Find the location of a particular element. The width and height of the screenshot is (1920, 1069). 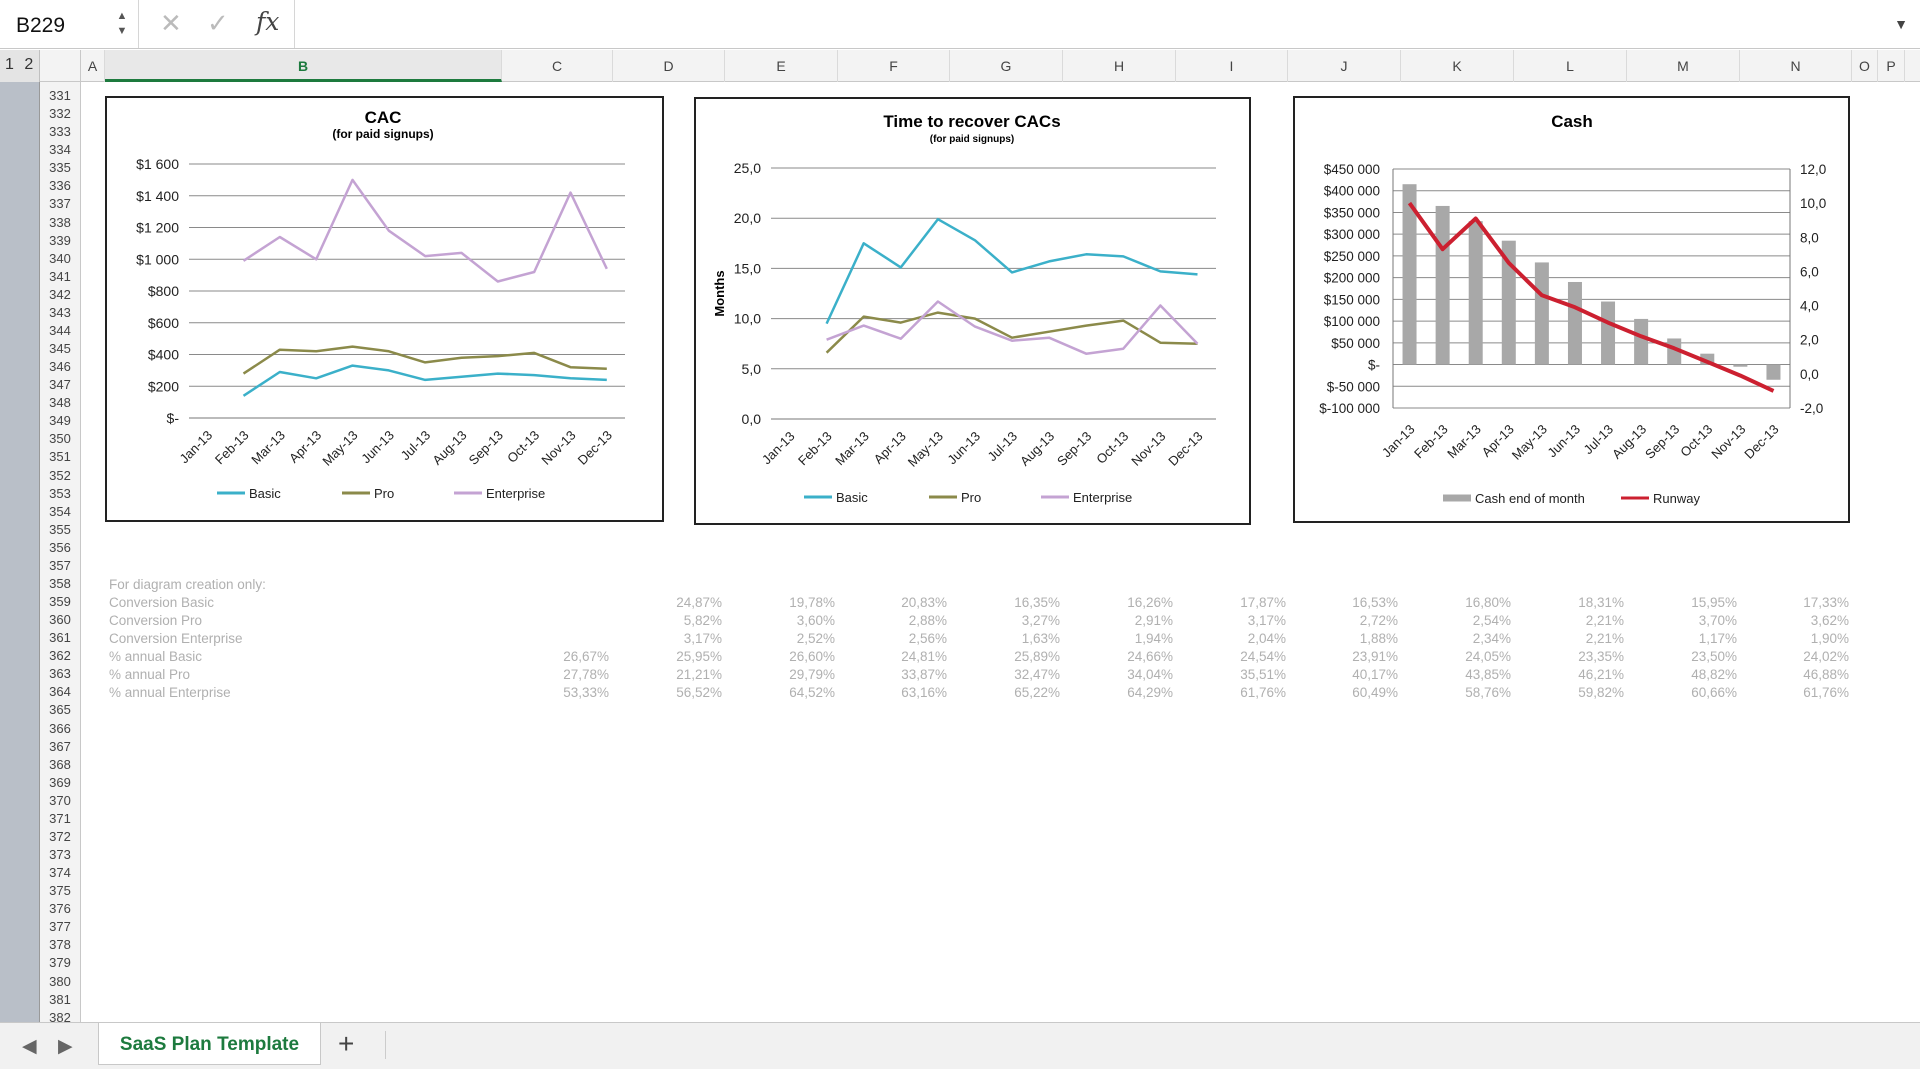

x-tick-label: Nov-13 is located at coordinates (1728, 442).